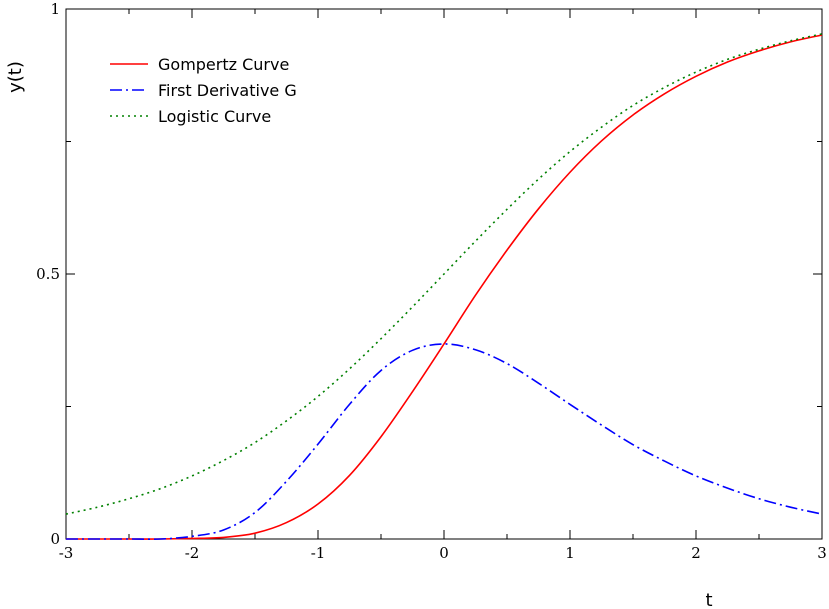  What do you see at coordinates (55, 539) in the screenshot?
I see `y-tick-label: 0` at bounding box center [55, 539].